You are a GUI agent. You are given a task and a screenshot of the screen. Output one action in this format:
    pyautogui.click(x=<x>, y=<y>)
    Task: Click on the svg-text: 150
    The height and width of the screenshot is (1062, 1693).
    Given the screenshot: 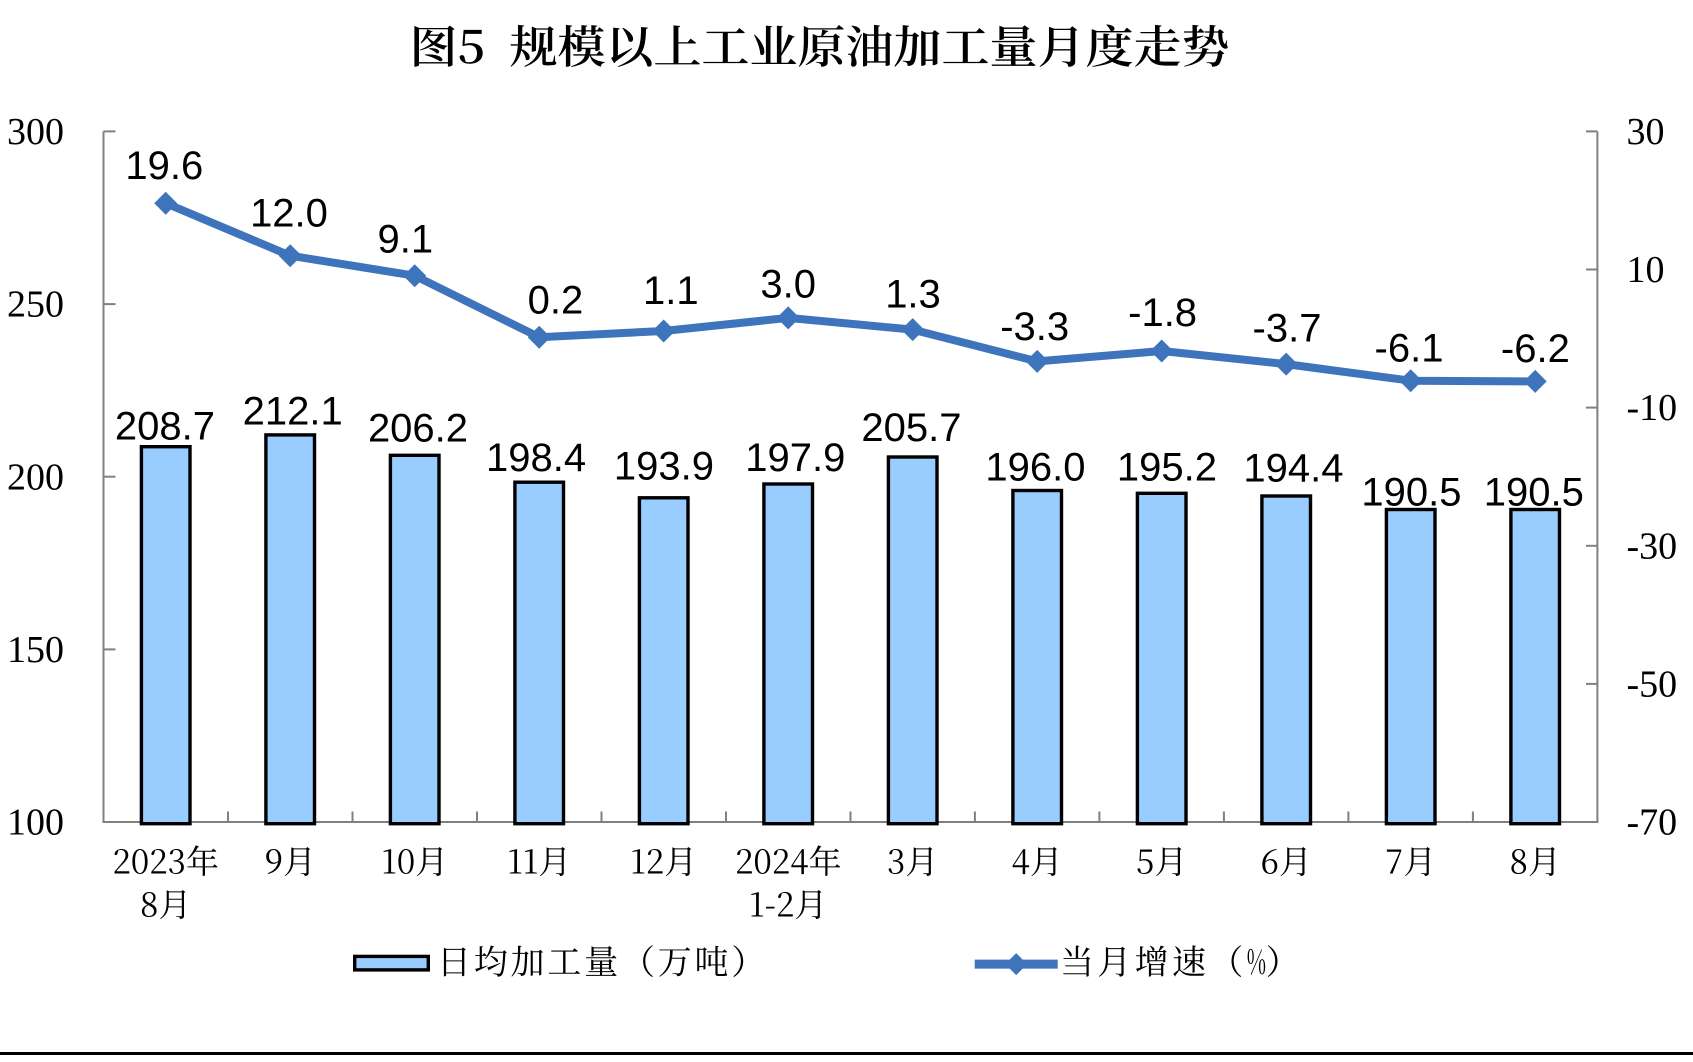 What is the action you would take?
    pyautogui.click(x=35, y=650)
    